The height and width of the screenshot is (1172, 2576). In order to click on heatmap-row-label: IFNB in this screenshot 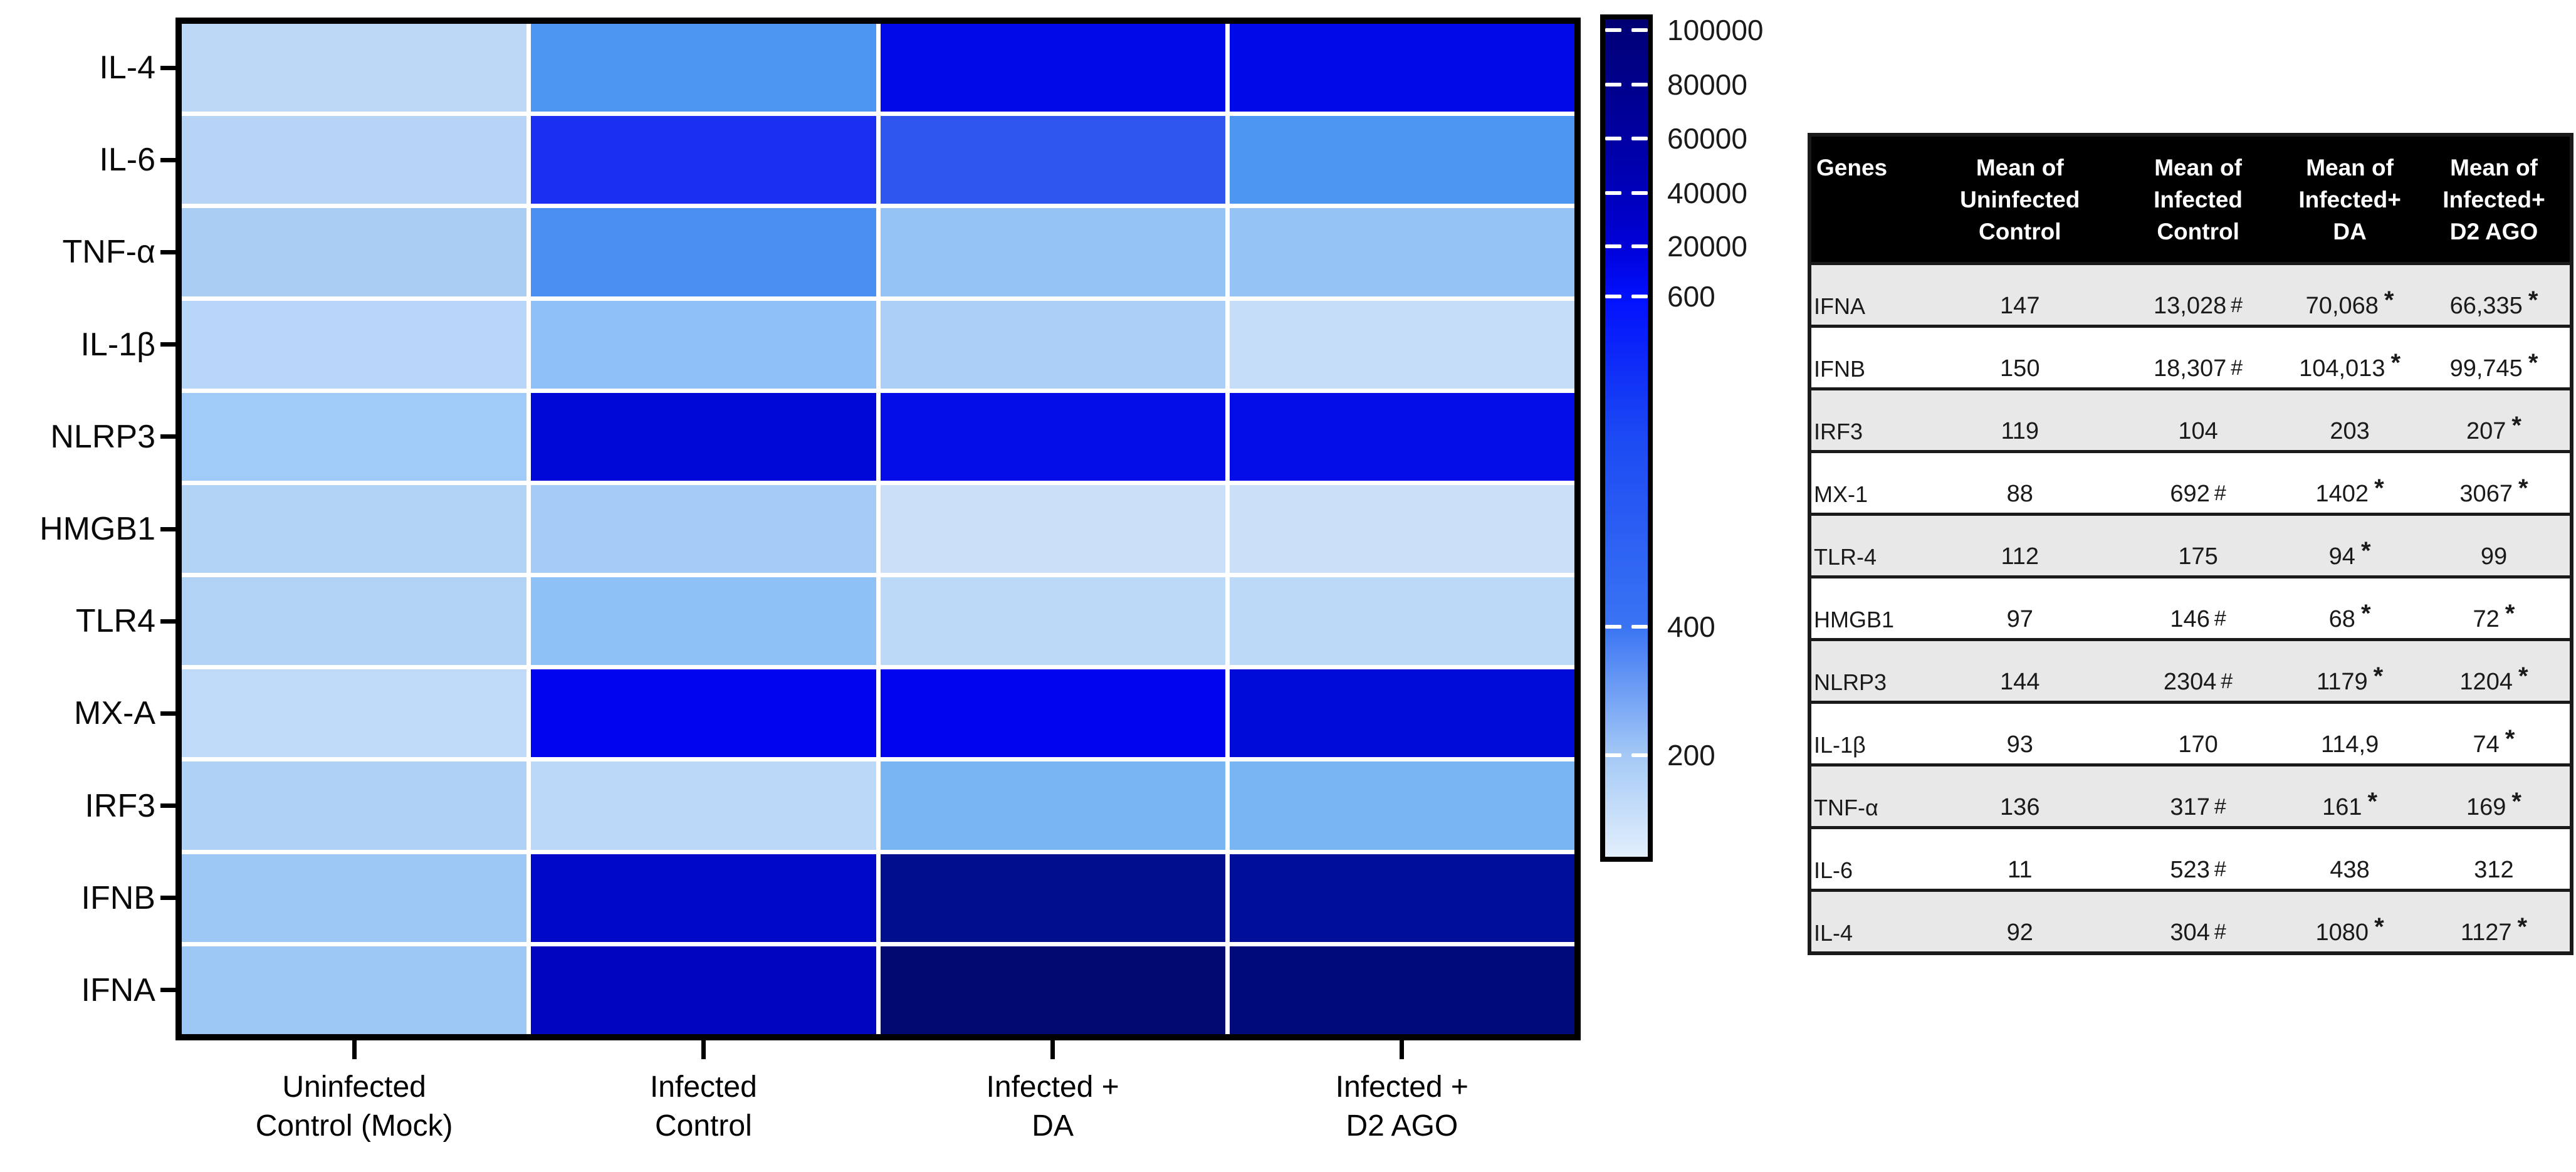, I will do `click(118, 898)`.